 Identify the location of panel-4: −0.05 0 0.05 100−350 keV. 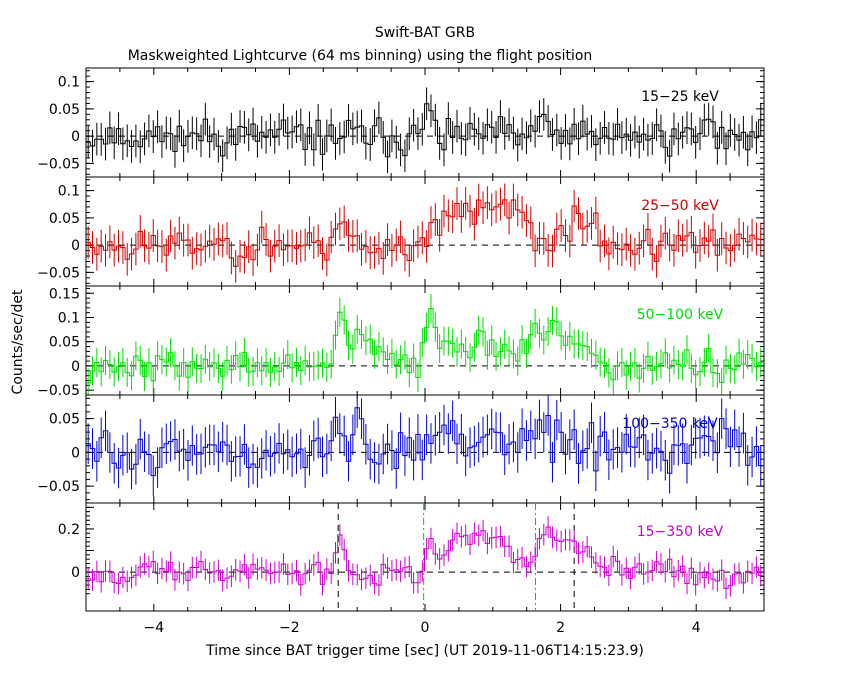
(401, 449).